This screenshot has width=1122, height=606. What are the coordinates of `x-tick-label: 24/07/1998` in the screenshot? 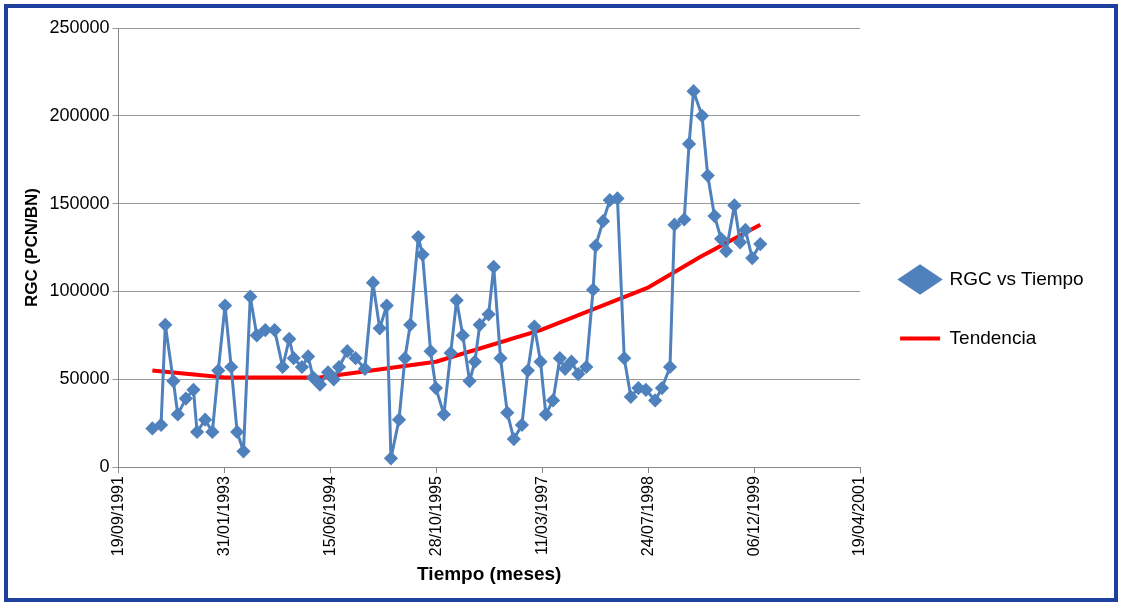 It's located at (647, 516).